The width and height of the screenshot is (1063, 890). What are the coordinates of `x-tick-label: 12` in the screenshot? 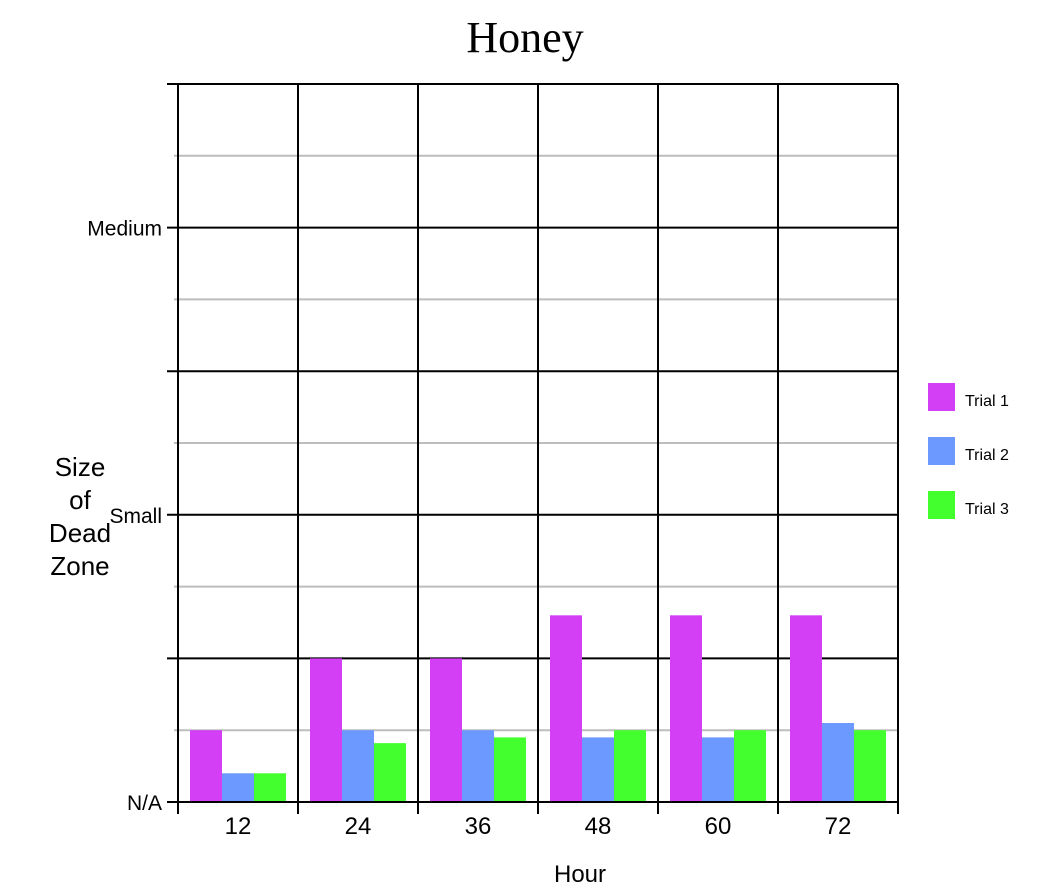 It's located at (238, 826).